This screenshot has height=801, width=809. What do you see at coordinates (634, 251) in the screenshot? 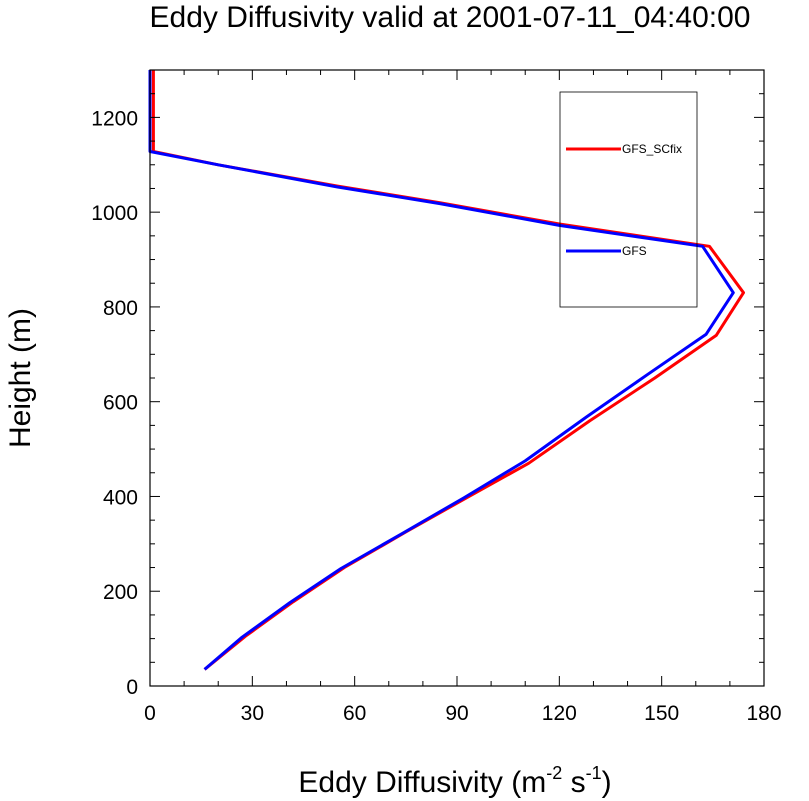
I see `legend-label-gfs: GFS` at bounding box center [634, 251].